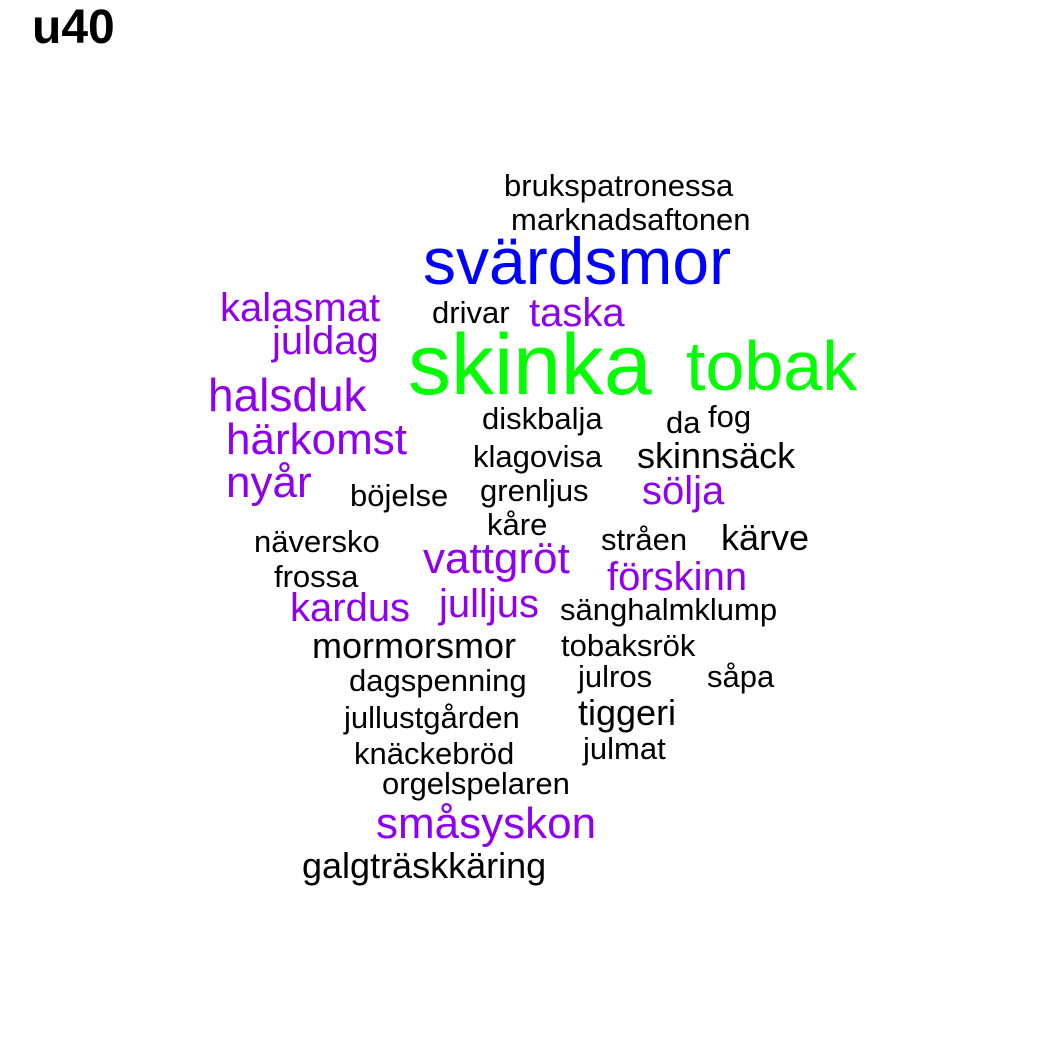 The width and height of the screenshot is (1050, 1050). What do you see at coordinates (476, 783) in the screenshot?
I see `cloud-word: orgelspelaren` at bounding box center [476, 783].